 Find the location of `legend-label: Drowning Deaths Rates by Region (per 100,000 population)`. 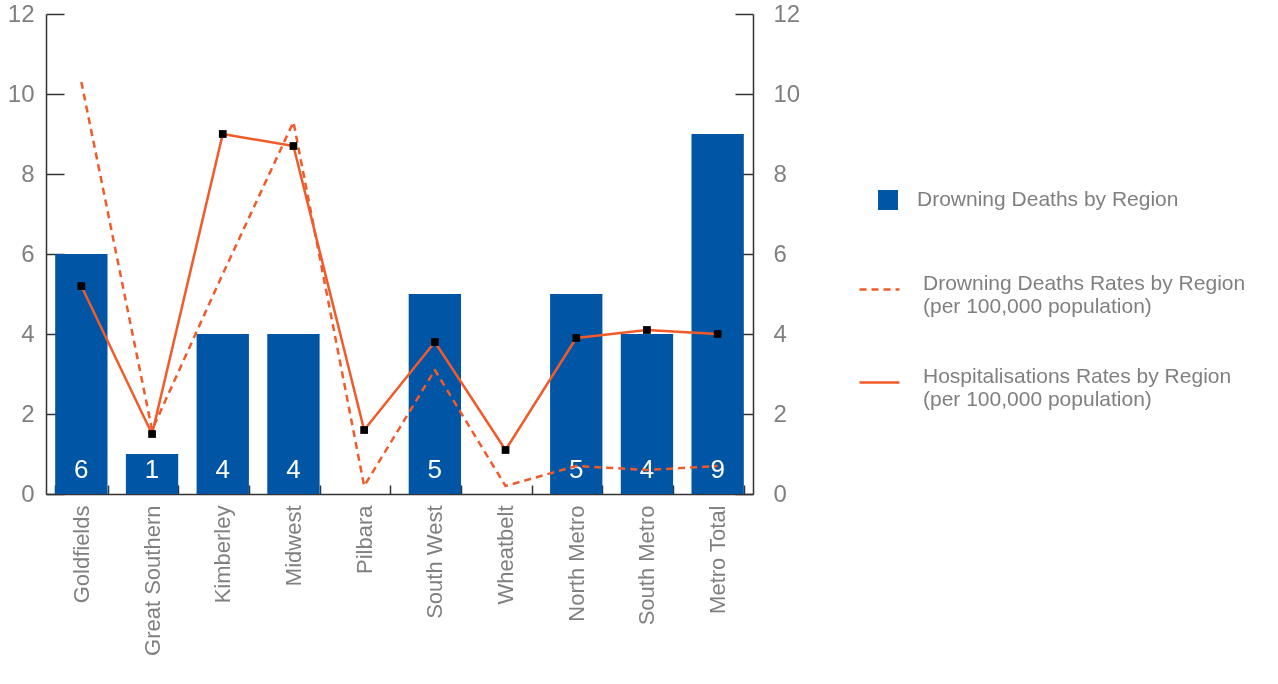

legend-label: Drowning Deaths Rates by Region (per 100,000 population) is located at coordinates (1084, 293).